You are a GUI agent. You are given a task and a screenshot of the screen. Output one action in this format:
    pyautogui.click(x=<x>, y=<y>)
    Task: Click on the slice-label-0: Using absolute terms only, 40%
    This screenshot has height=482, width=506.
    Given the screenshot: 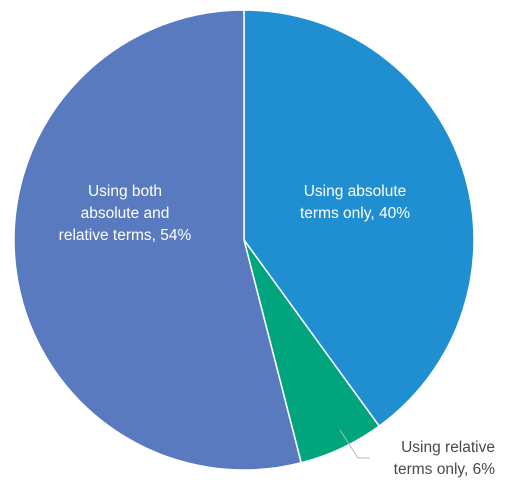 What is the action you would take?
    pyautogui.click(x=355, y=202)
    